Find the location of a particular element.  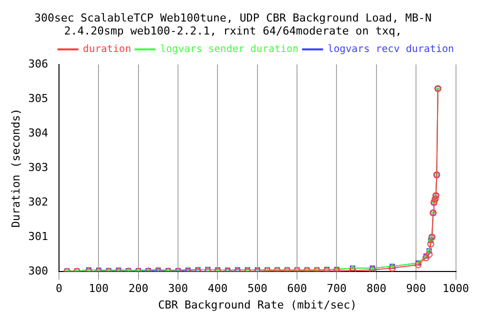

x-tick-label: 900 is located at coordinates (416, 289).